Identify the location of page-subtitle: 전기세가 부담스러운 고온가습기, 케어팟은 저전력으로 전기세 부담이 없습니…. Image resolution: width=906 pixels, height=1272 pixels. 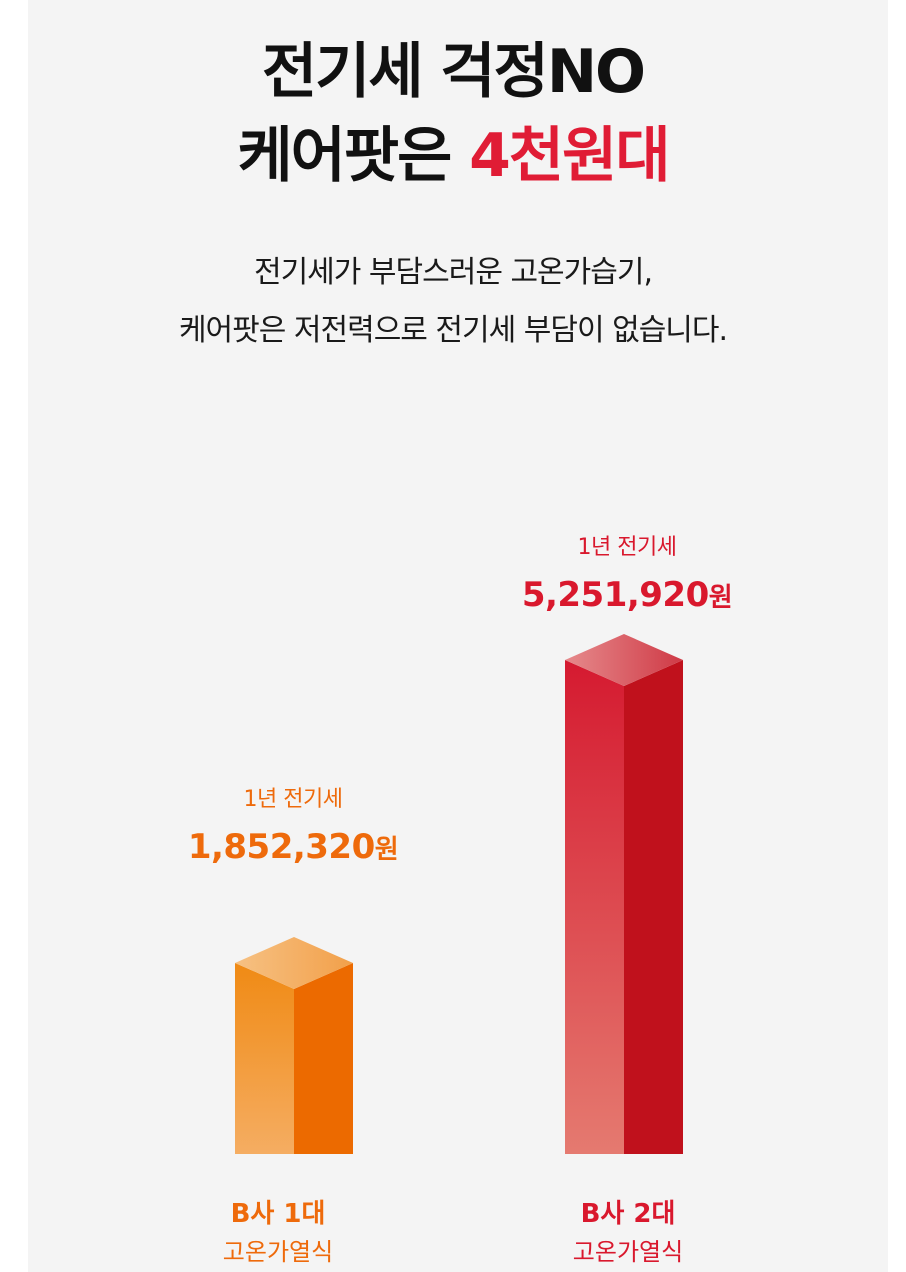
(453, 302).